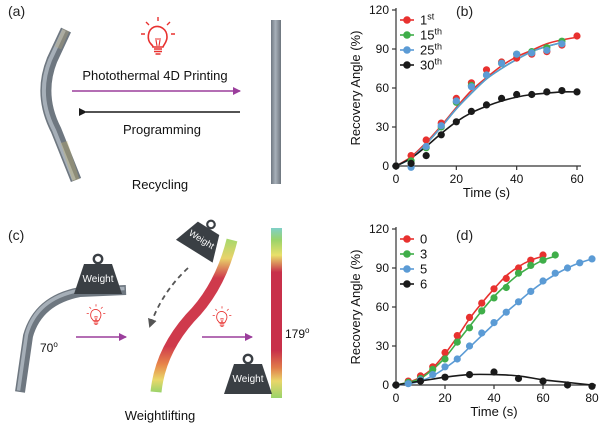 This screenshot has height=437, width=600. I want to click on weight-label: Weight, so click(98, 279).